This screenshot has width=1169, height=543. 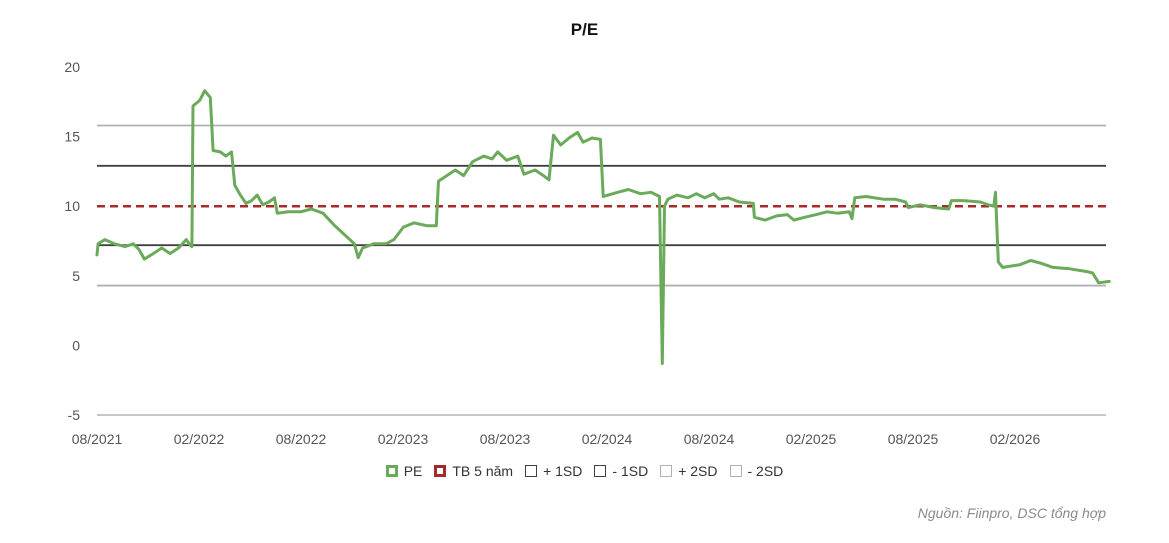 I want to click on x-tick-label: 02/2022, so click(x=199, y=439).